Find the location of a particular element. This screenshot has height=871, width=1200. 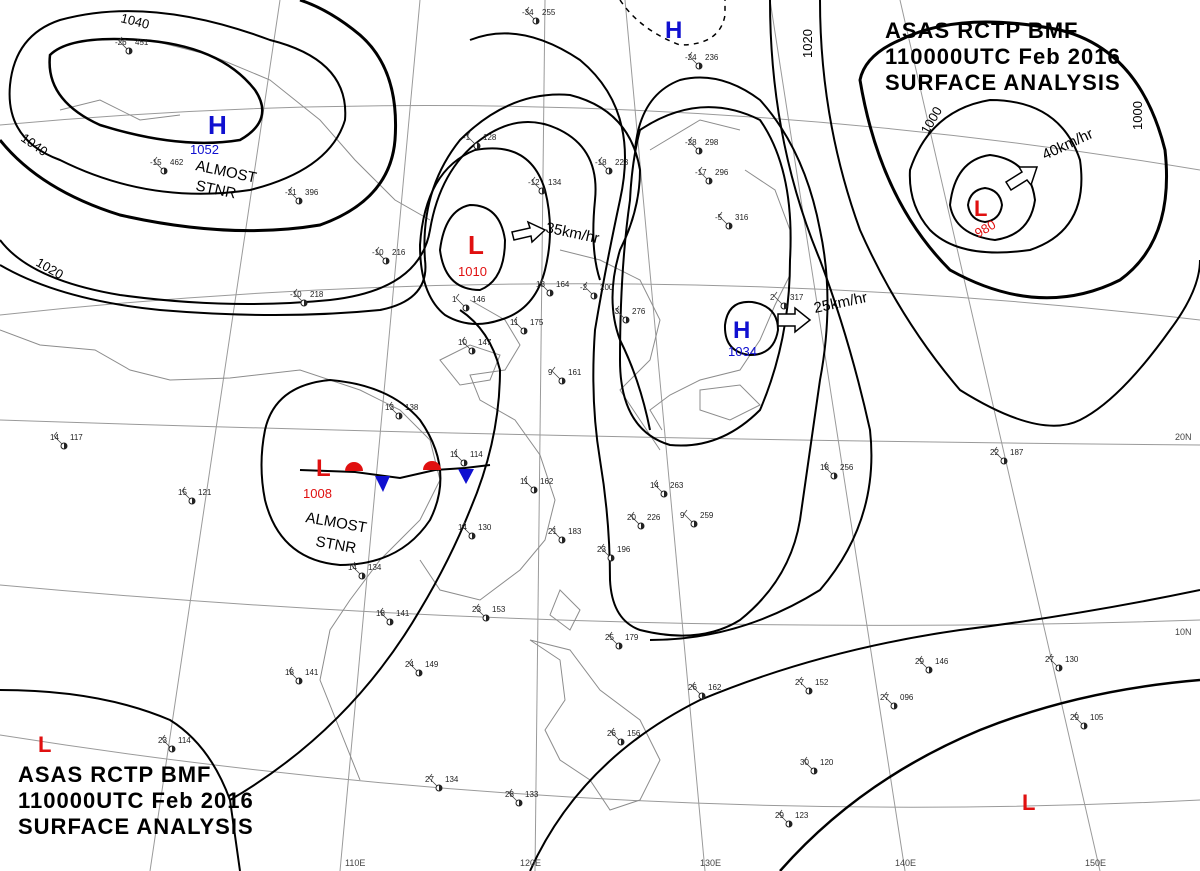

station-pressure: 121 is located at coordinates (205, 492).